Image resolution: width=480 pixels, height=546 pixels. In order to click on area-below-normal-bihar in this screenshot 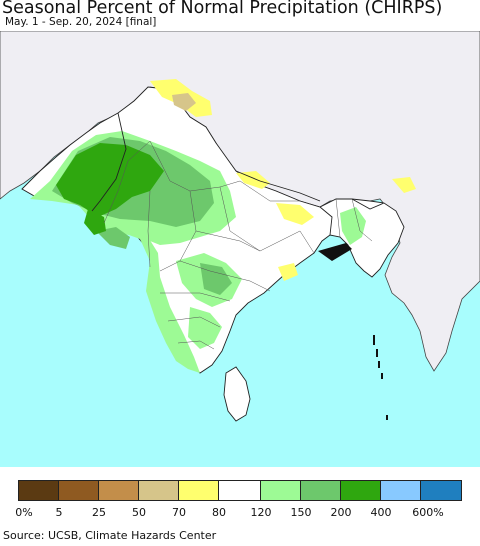, I will do `click(295, 214)`.